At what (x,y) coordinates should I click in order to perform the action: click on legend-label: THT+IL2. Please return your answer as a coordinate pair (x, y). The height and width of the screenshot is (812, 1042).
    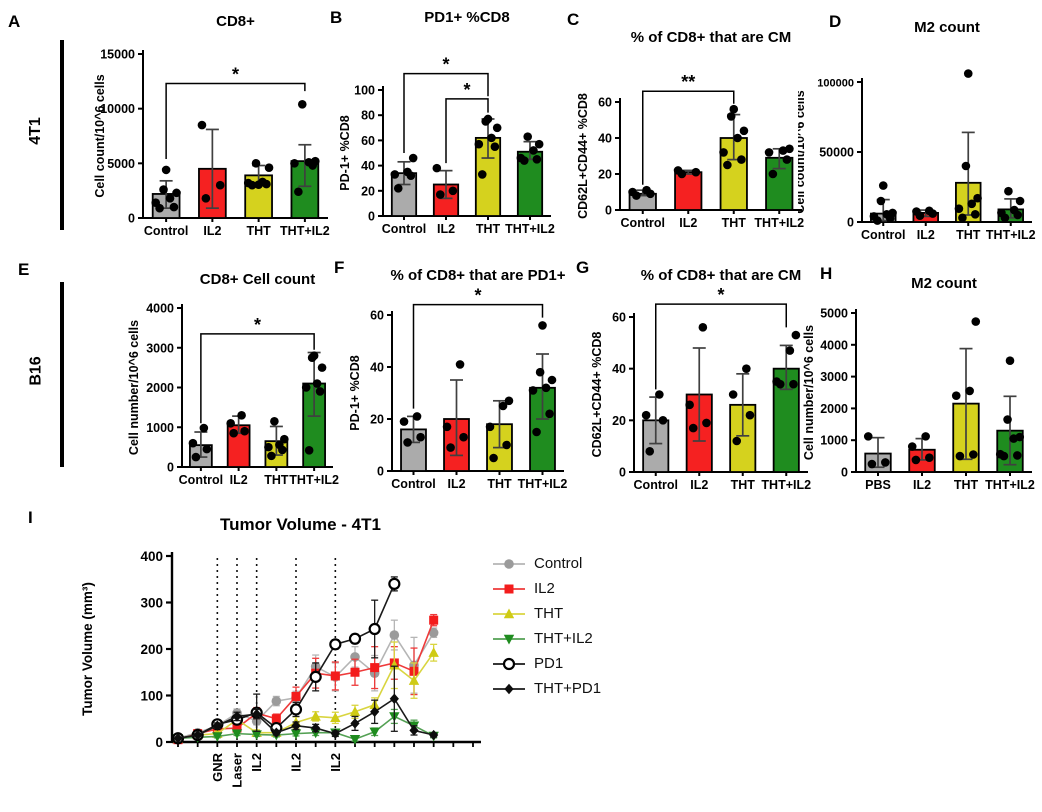
    Looking at the image, I should click on (563, 638).